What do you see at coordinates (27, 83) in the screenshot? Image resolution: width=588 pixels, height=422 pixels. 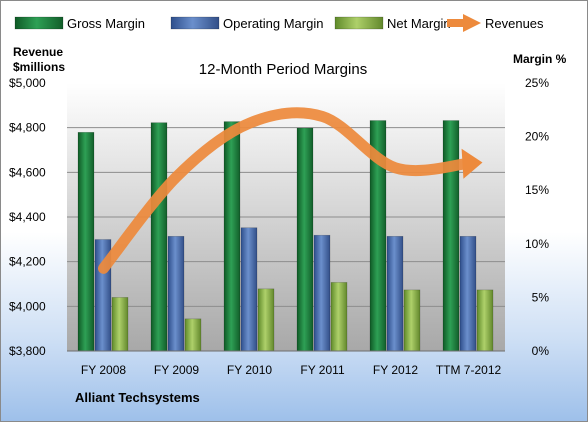 I see `y-left-tick-label: $5,000` at bounding box center [27, 83].